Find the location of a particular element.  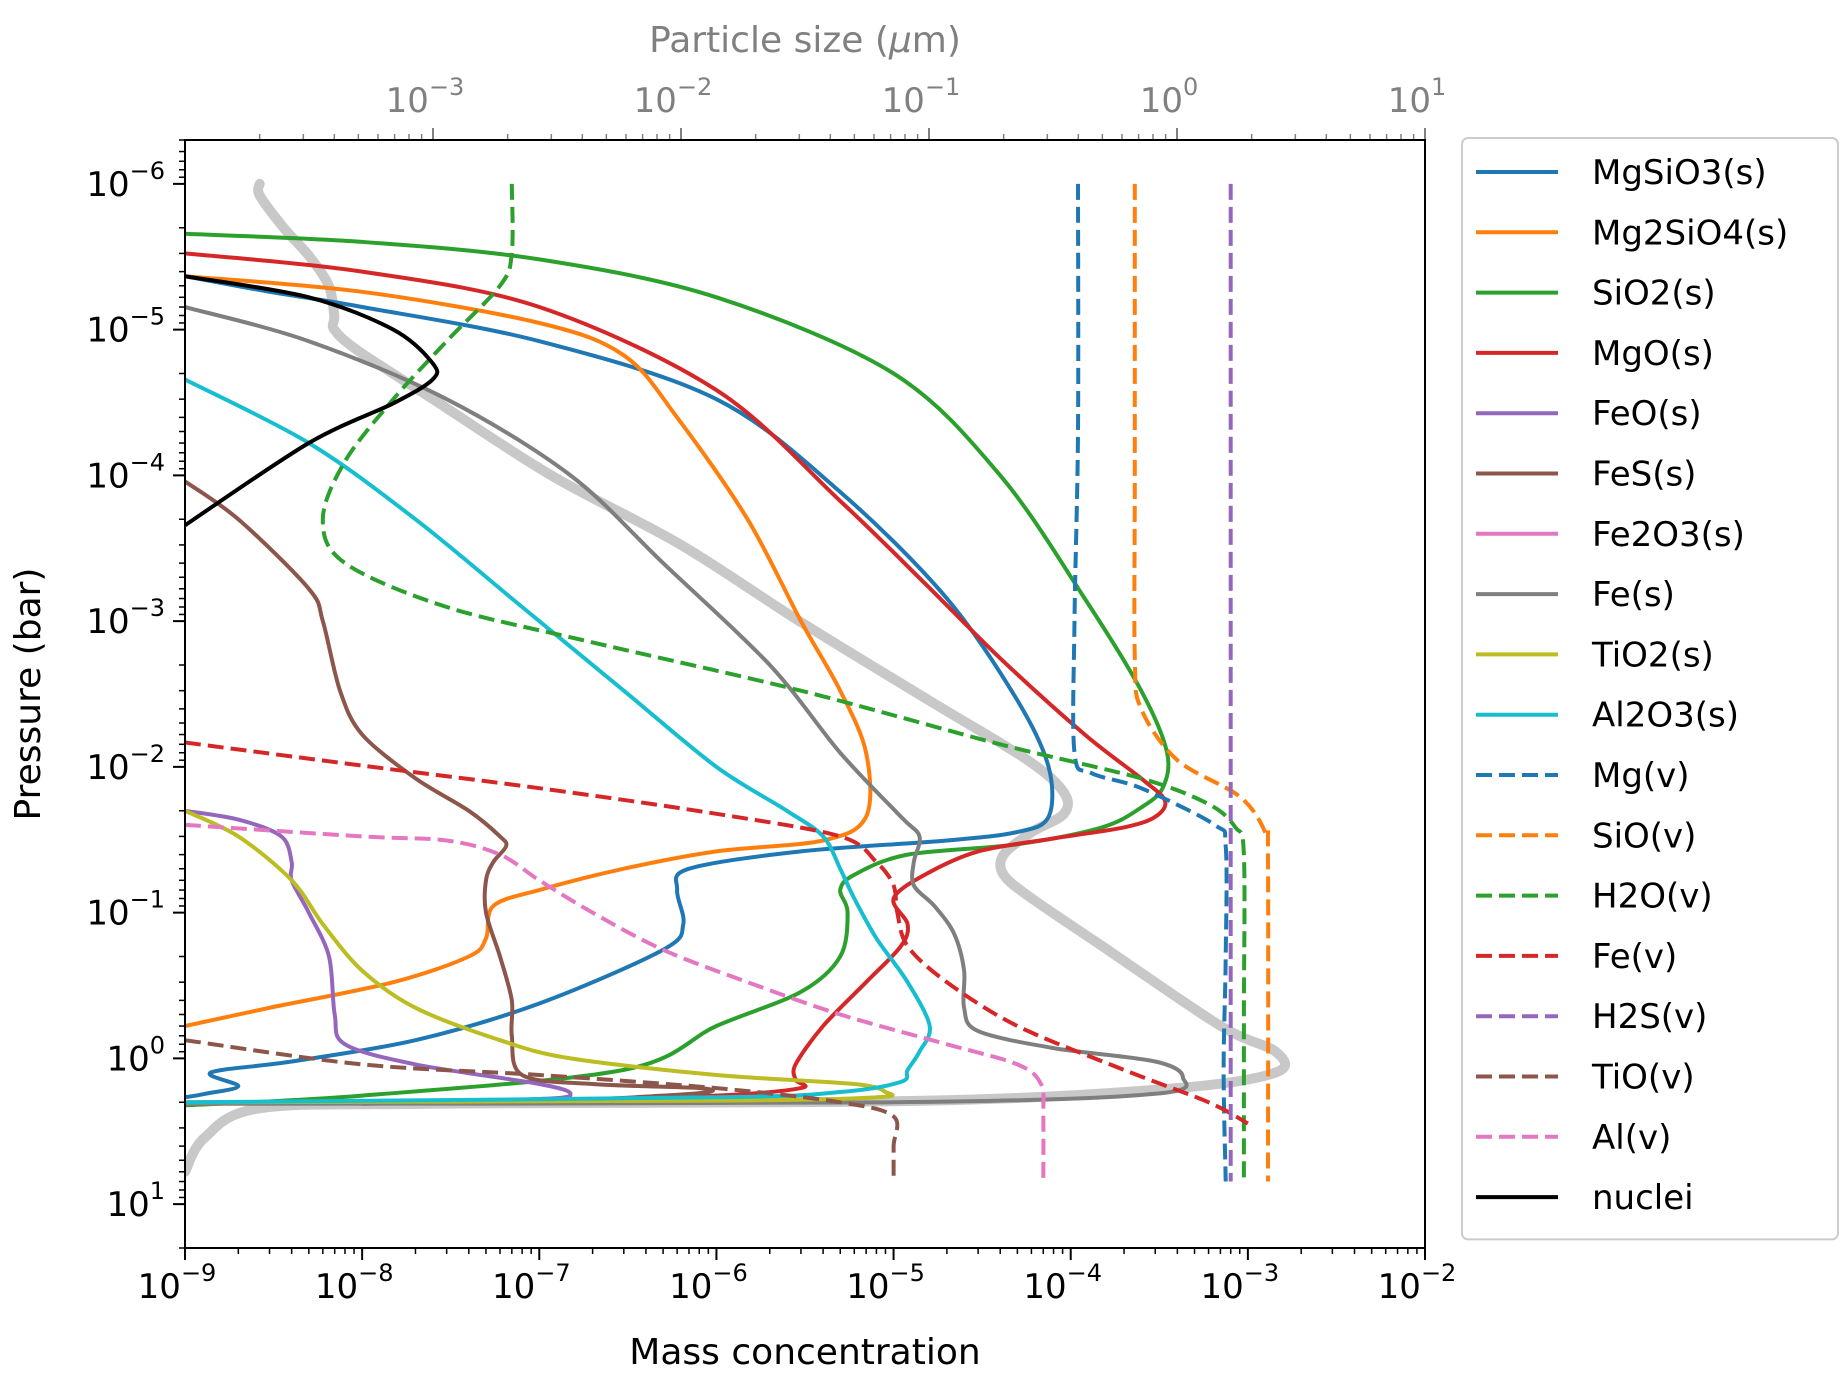

top-tick-label: 10⁻¹ is located at coordinates (921, 97).